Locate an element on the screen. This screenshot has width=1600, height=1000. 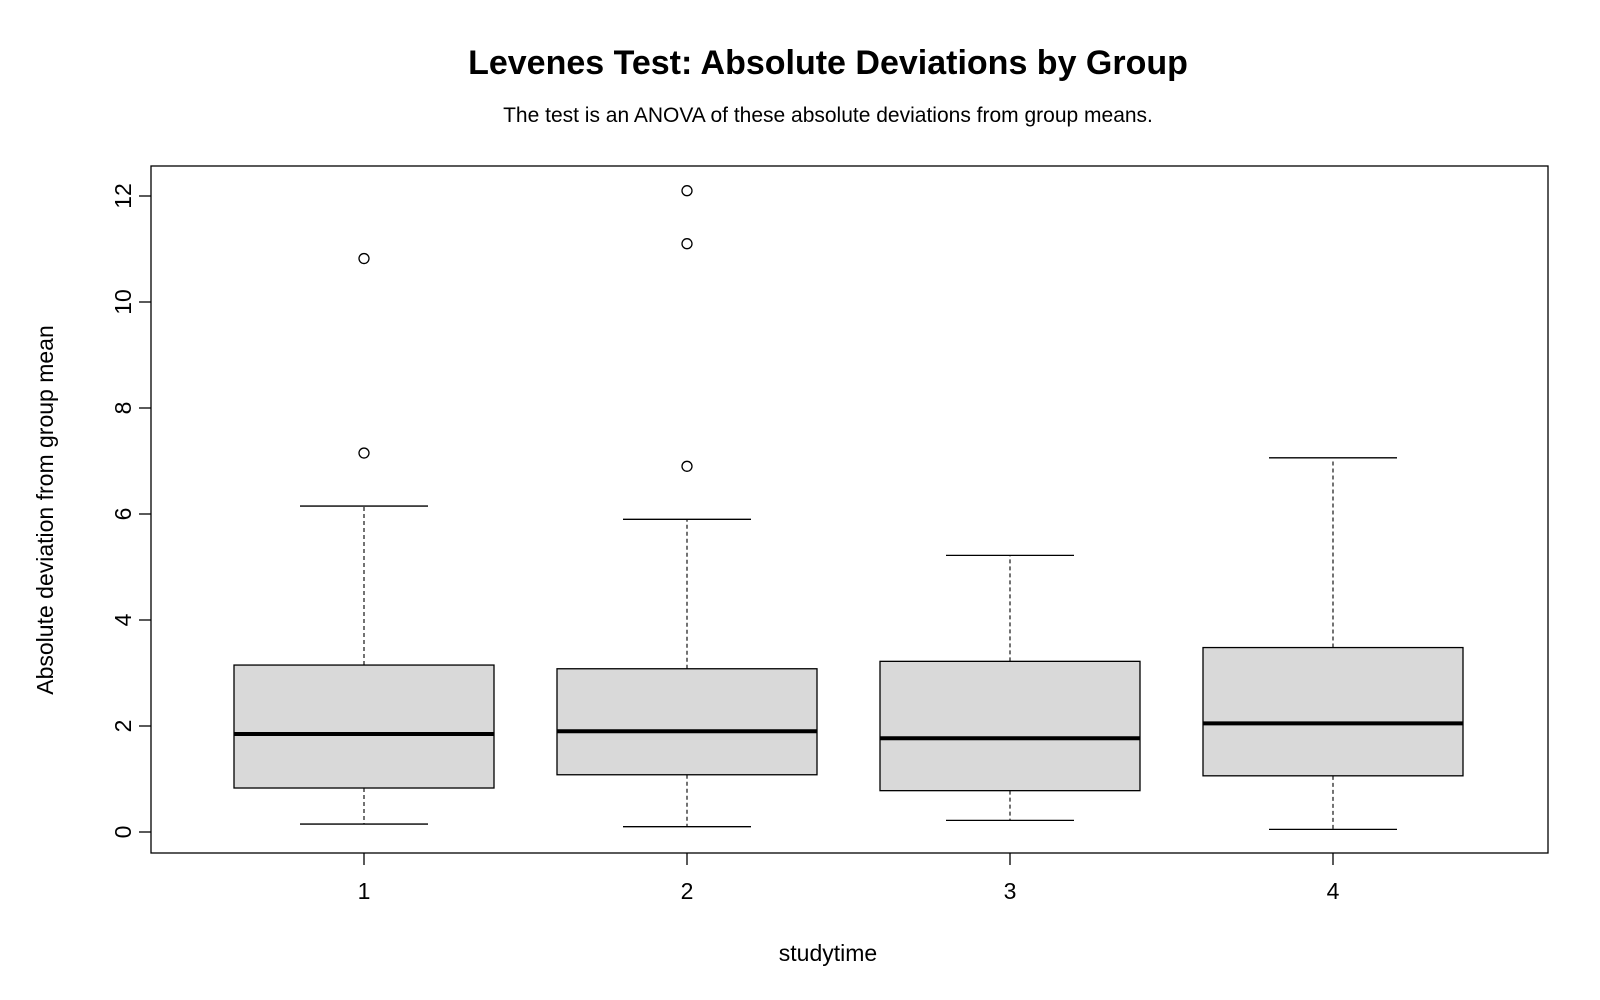
x-tick-label: 4 is located at coordinates (1333, 891).